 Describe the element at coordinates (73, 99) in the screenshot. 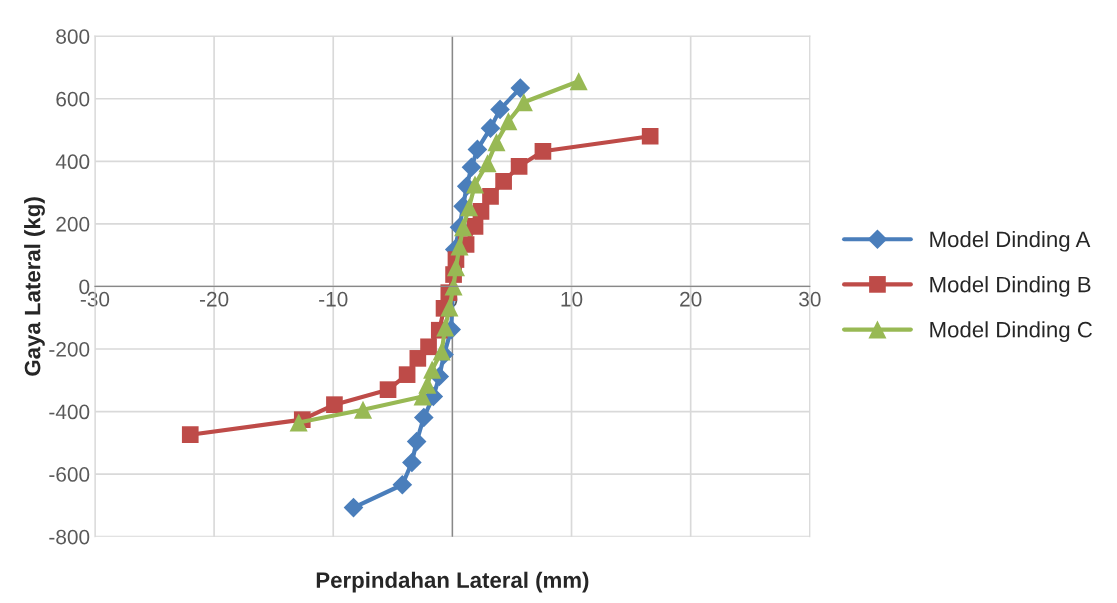

I see `y-tick-label: 600` at that location.